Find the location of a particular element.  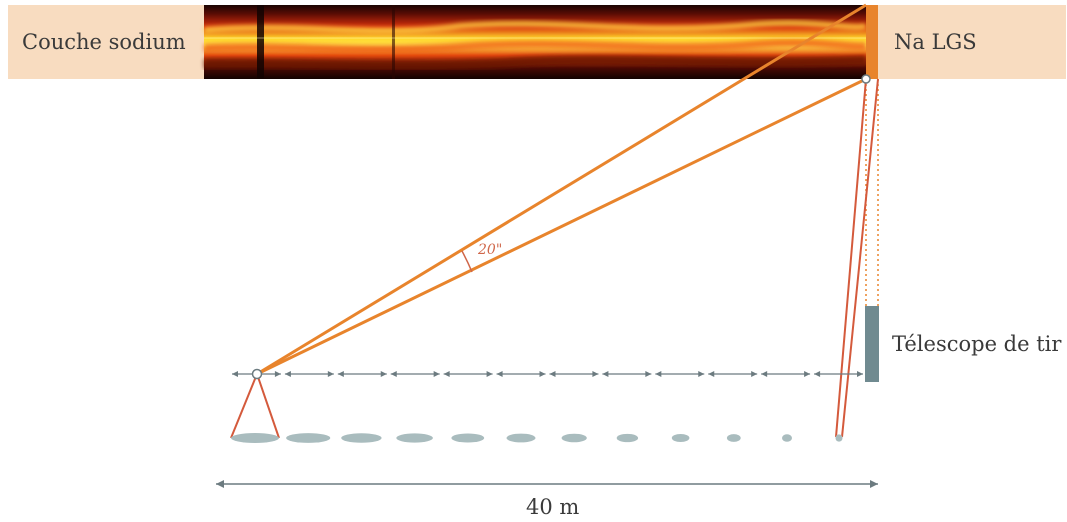

sodium-layer-label: Couche sodium is located at coordinates (104, 42).